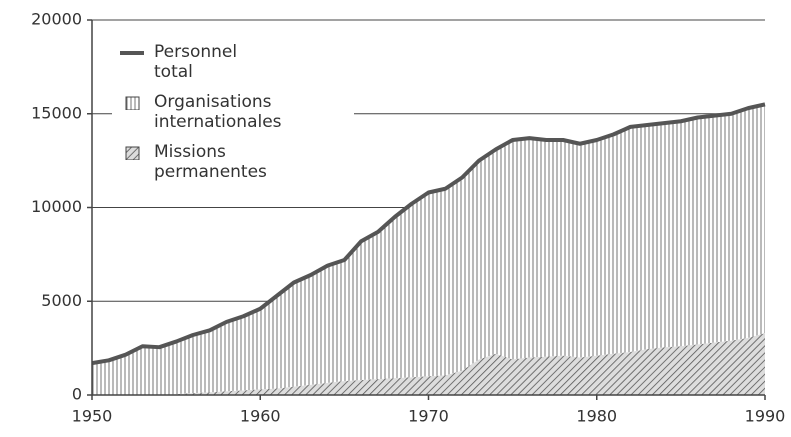  Describe the element at coordinates (428, 364) in the screenshot. I see `area` at that location.